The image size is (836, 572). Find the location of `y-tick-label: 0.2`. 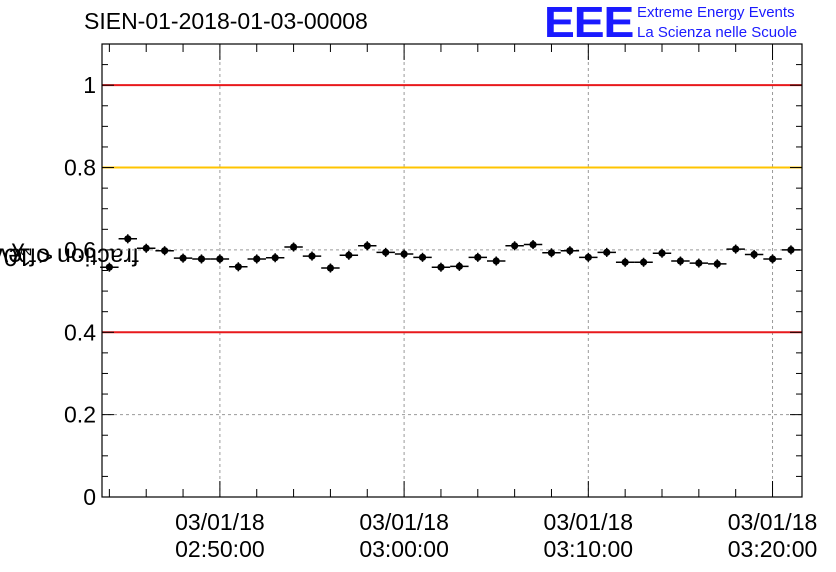

y-tick-label: 0.2 is located at coordinates (80, 415).